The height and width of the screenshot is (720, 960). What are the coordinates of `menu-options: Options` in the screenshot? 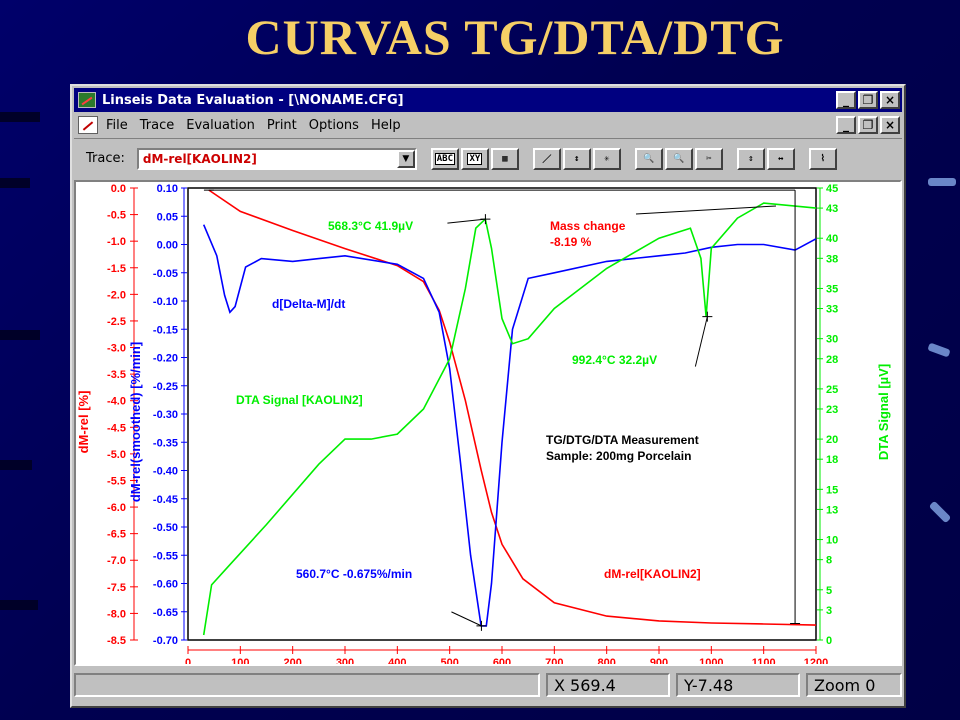 It's located at (333, 125).